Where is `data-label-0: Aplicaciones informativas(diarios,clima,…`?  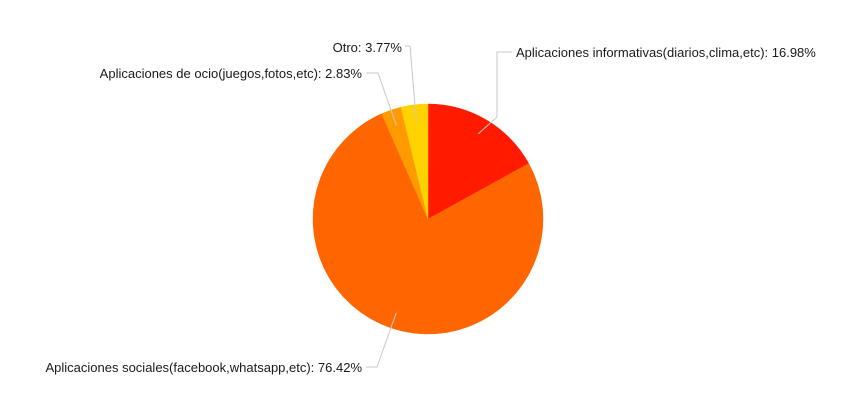
data-label-0: Aplicaciones informativas(diarios,clima,… is located at coordinates (666, 52).